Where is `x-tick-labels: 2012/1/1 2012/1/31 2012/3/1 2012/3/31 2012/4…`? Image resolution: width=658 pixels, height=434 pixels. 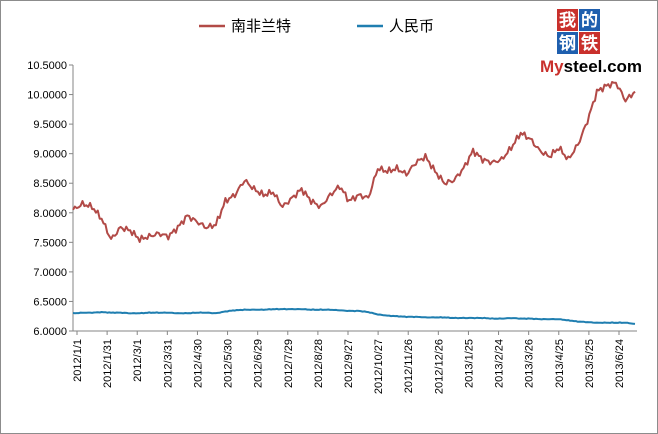
x-tick-labels: 2012/1/1 2012/1/31 2012/3/1 2012/3/31 2012/4… is located at coordinates (349, 366).